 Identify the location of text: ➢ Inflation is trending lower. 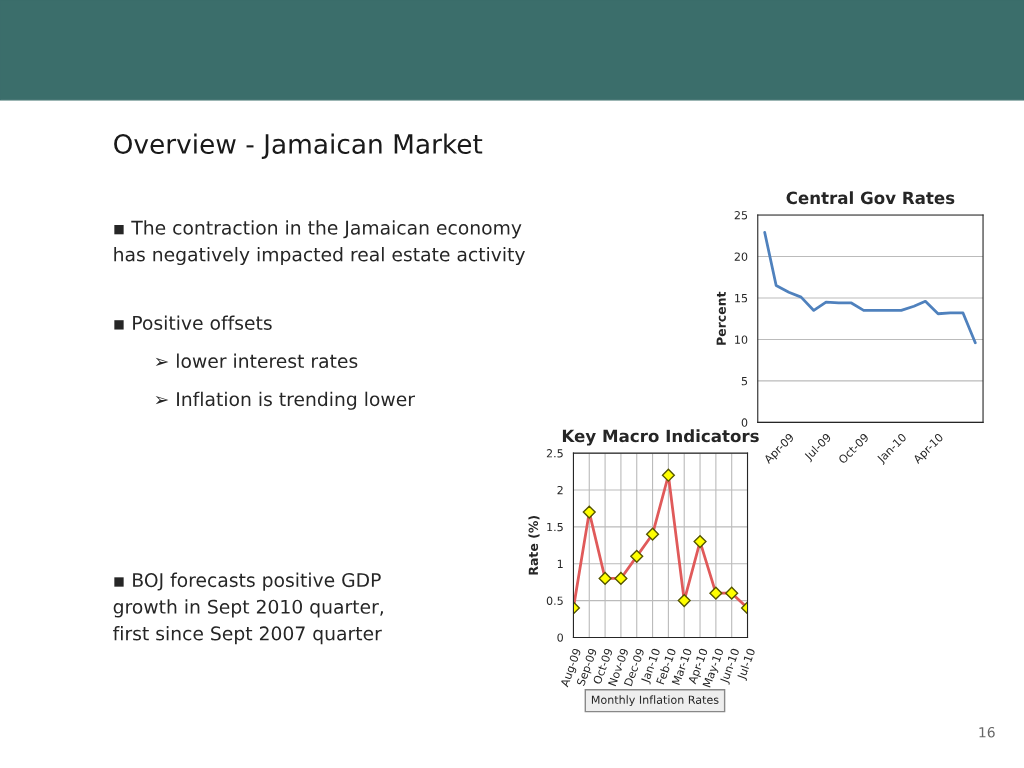
(285, 400).